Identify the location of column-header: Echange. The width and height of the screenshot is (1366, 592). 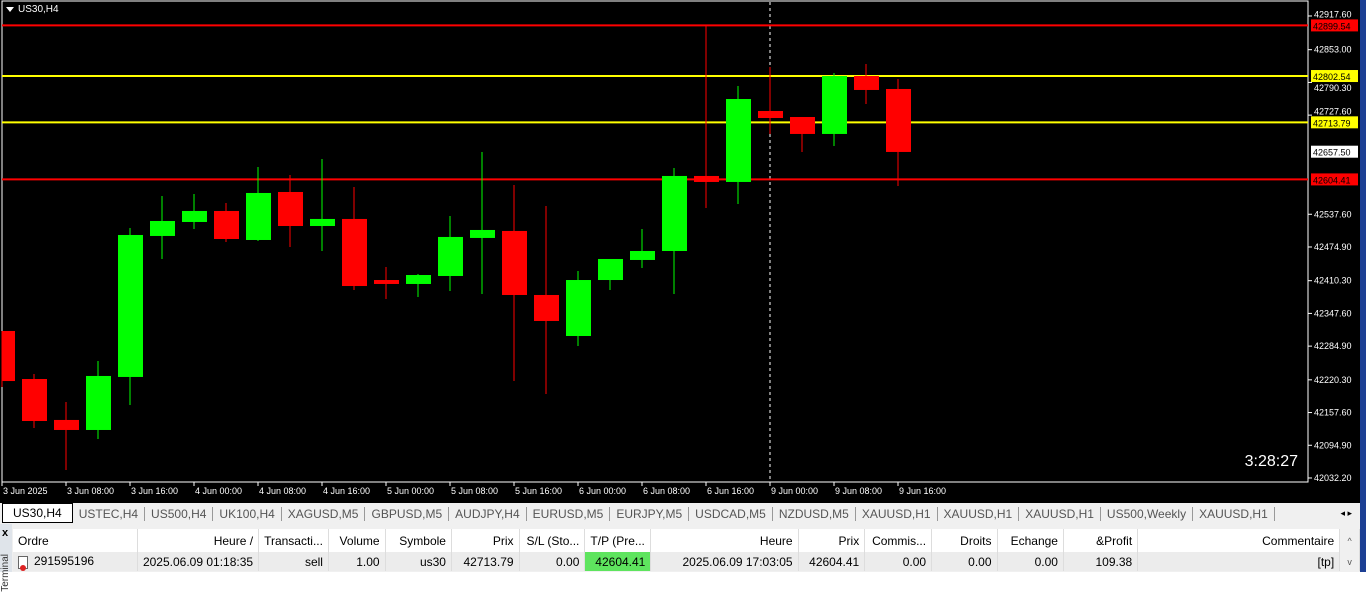
(1030, 540).